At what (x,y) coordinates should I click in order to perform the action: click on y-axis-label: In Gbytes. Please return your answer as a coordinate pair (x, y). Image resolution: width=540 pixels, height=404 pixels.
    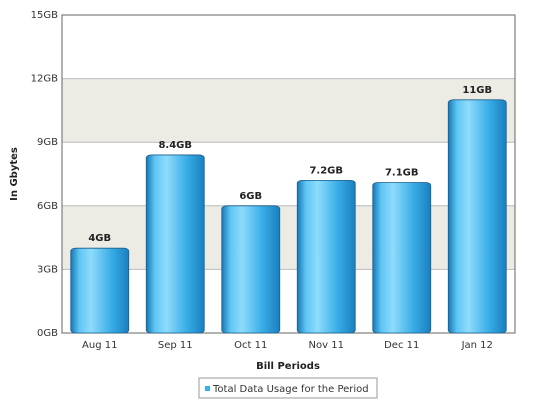
    Looking at the image, I should click on (14, 174).